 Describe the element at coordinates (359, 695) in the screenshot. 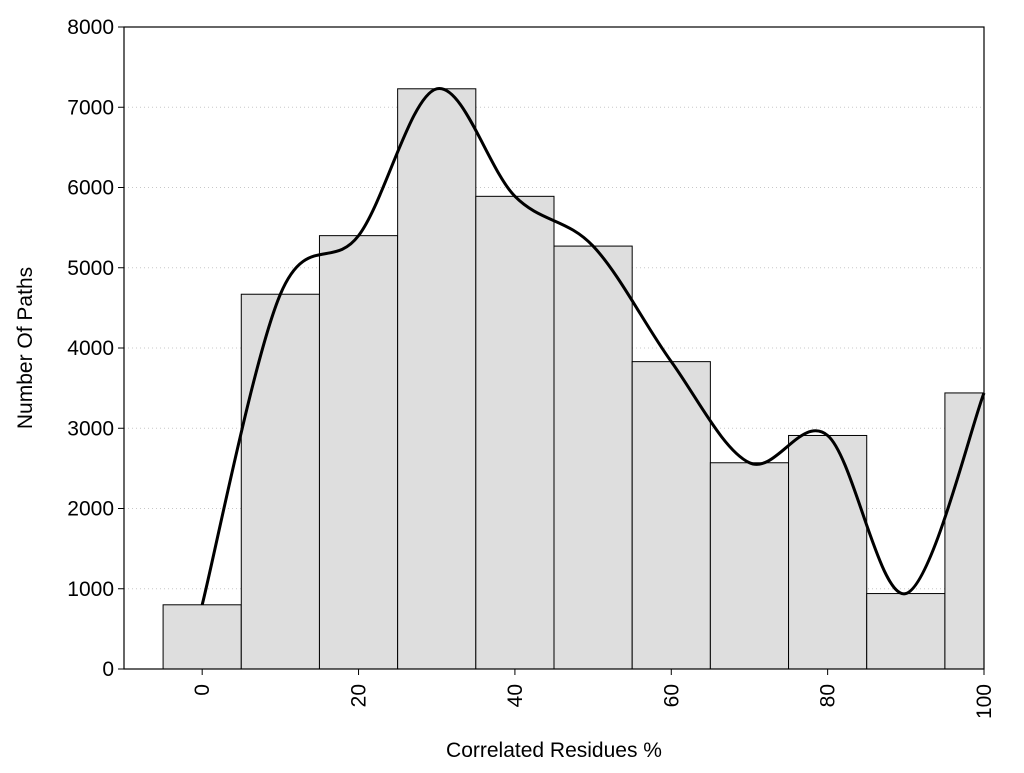

I see `x-tick-label: 20` at that location.